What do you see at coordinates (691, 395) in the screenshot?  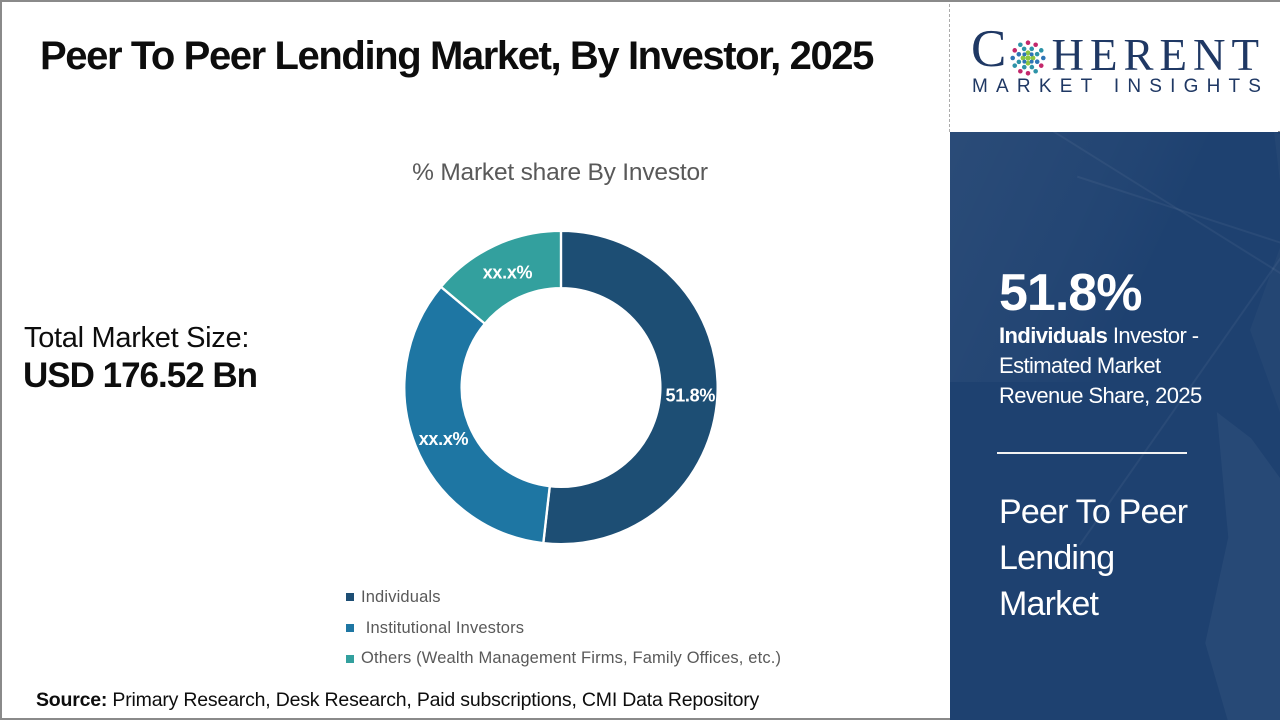 I see `svg-text: 51.8%` at bounding box center [691, 395].